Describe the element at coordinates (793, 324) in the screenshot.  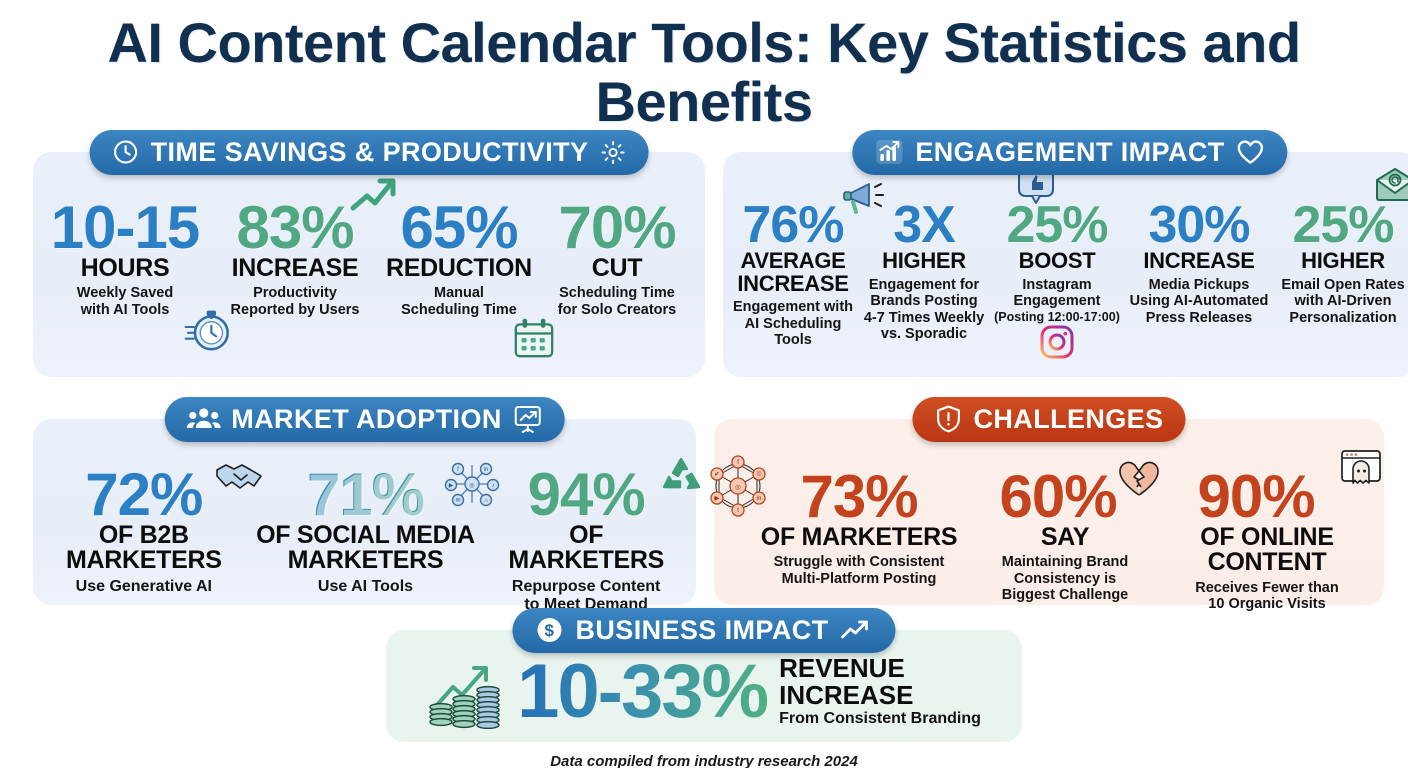
I see `stat-desc: Engagement with AI Scheduling Tools` at that location.